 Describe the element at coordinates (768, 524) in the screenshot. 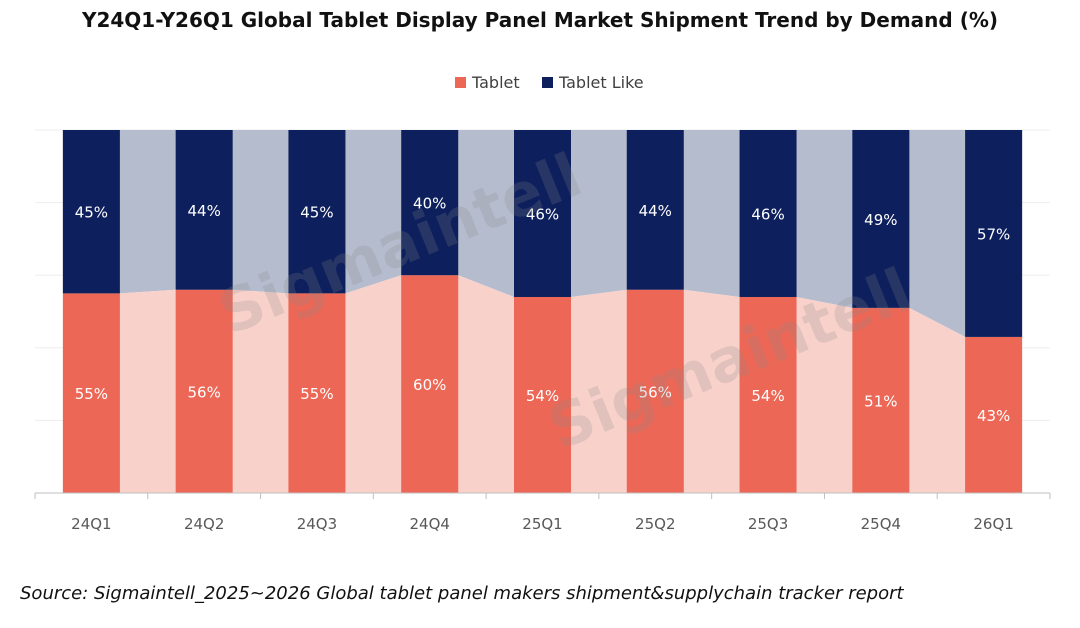

I see `x-tick-label: 25Q3` at that location.